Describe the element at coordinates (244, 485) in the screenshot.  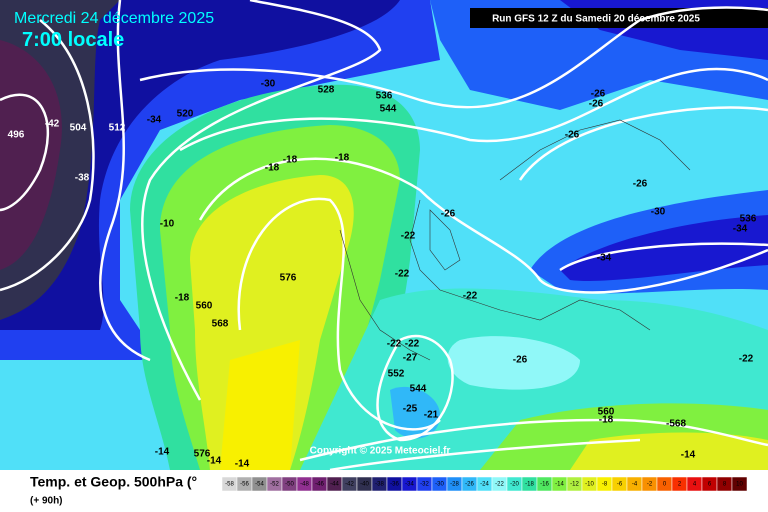
I see `legend-label: -56` at that location.